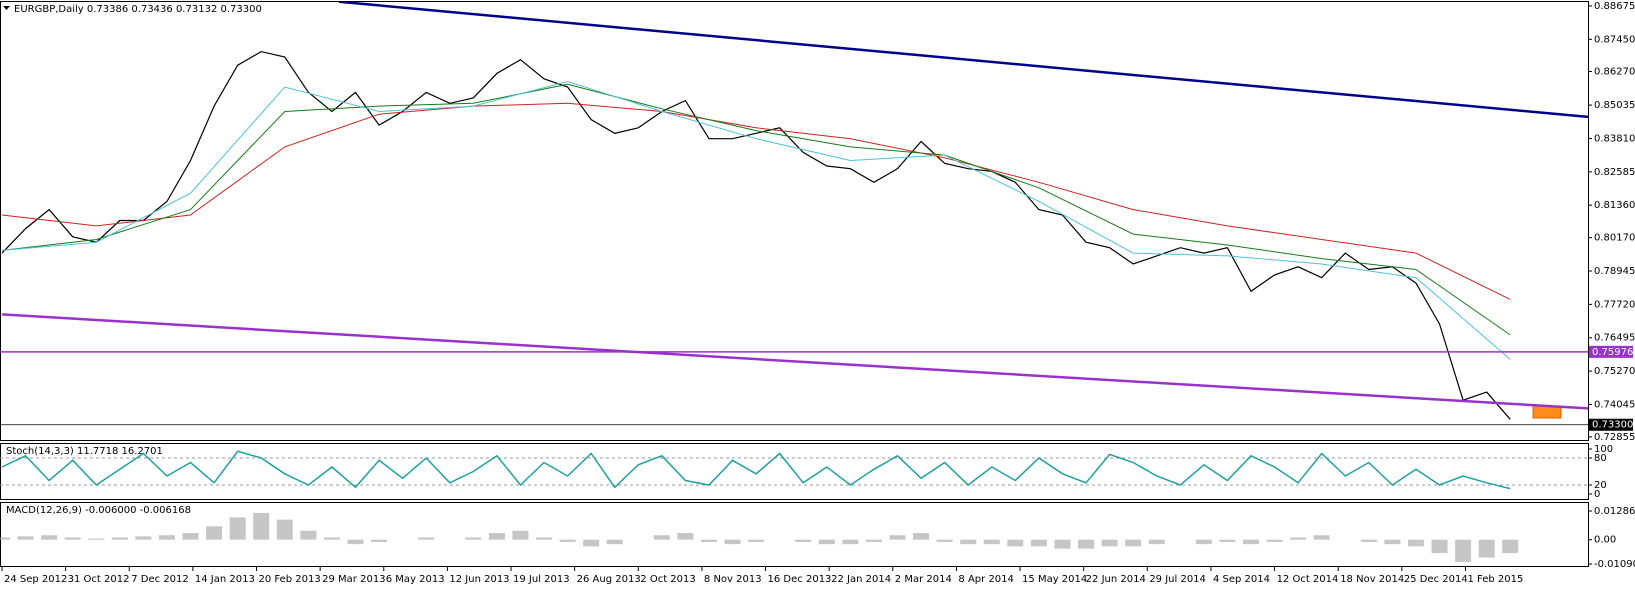  What do you see at coordinates (800, 579) in the screenshot?
I see `x-tick-label: 16 Dec 2013` at bounding box center [800, 579].